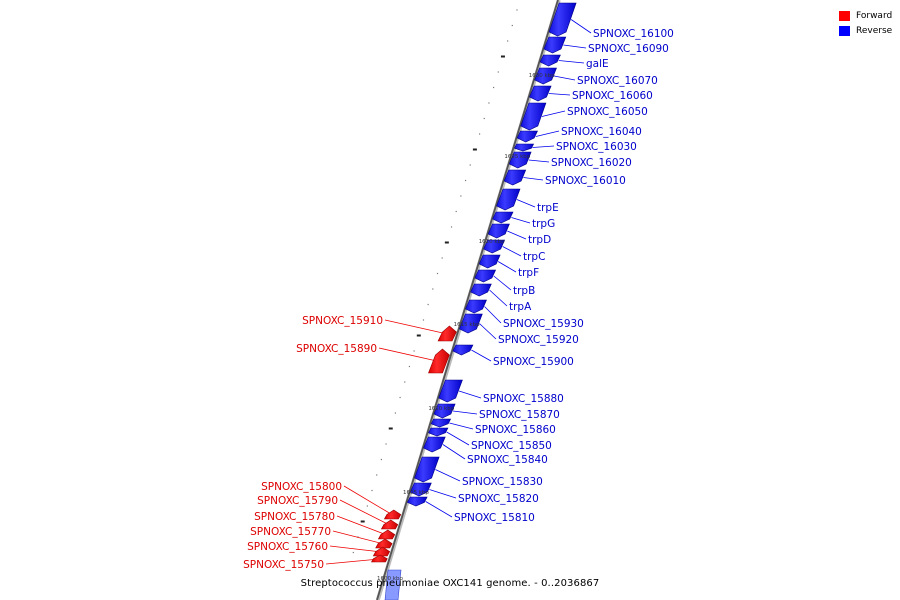 The height and width of the screenshot is (600, 900). I want to click on gene-label: trpF, so click(528, 273).